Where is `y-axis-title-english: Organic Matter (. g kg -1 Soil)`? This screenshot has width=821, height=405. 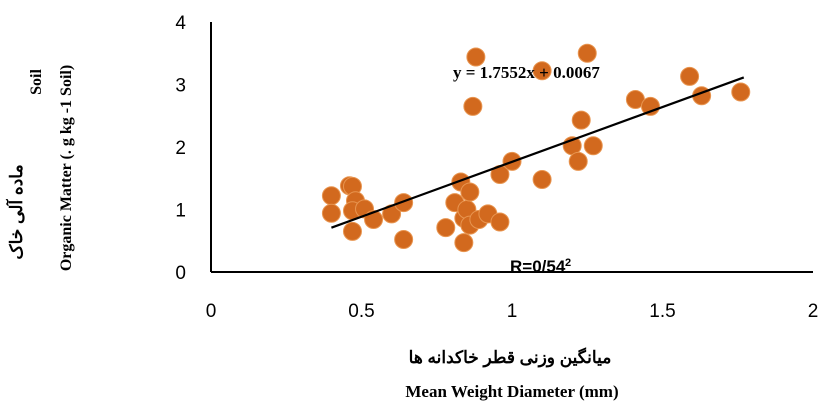
y-axis-title-english: Organic Matter (. g kg -1 Soil) is located at coordinates (66, 168).